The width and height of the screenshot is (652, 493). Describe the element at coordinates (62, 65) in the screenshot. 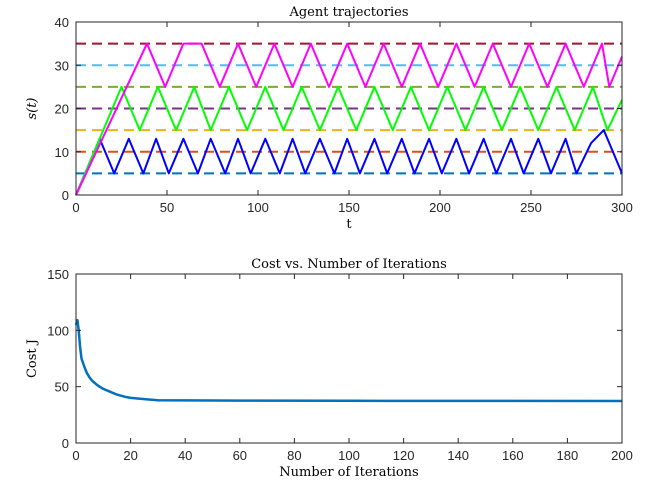

I see `y-tick-label: 30` at that location.